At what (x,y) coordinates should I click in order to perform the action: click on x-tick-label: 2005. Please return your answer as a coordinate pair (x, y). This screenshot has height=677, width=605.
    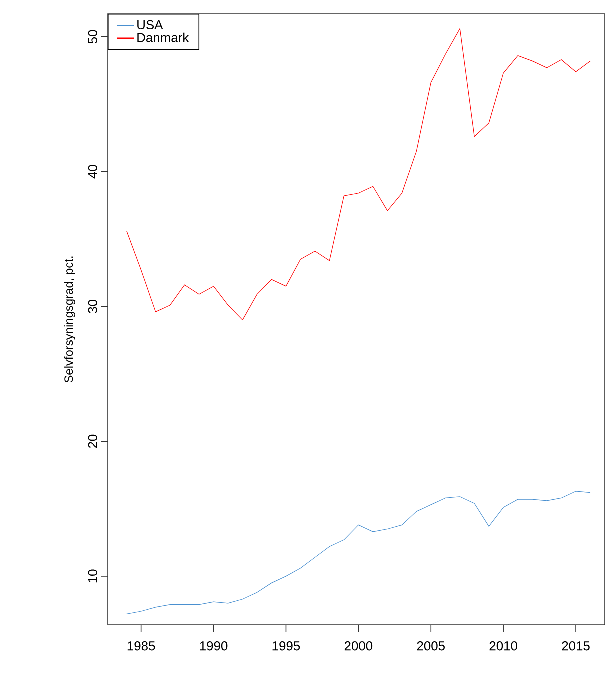
    Looking at the image, I should click on (431, 646).